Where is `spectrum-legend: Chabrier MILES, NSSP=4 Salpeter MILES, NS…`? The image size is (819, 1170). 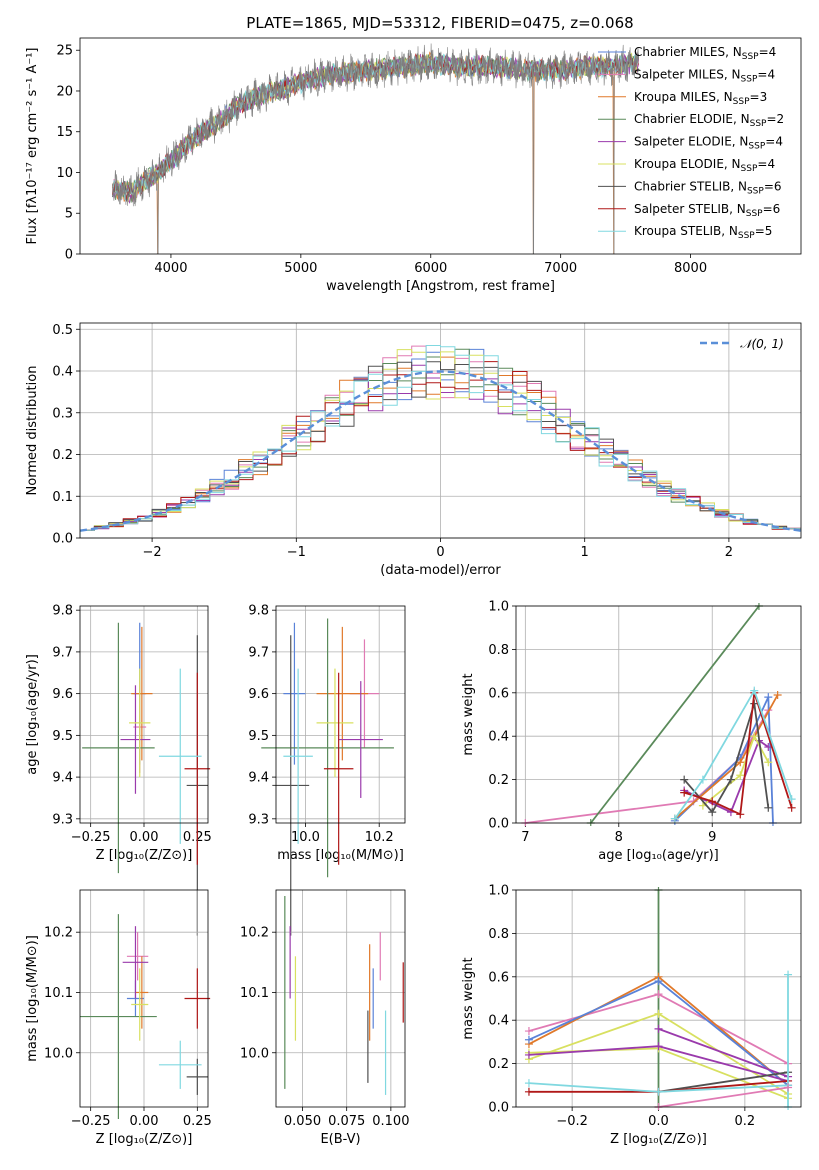 spectrum-legend: Chabrier MILES, NSSP=4 Salpeter MILES, NS… is located at coordinates (691, 143).